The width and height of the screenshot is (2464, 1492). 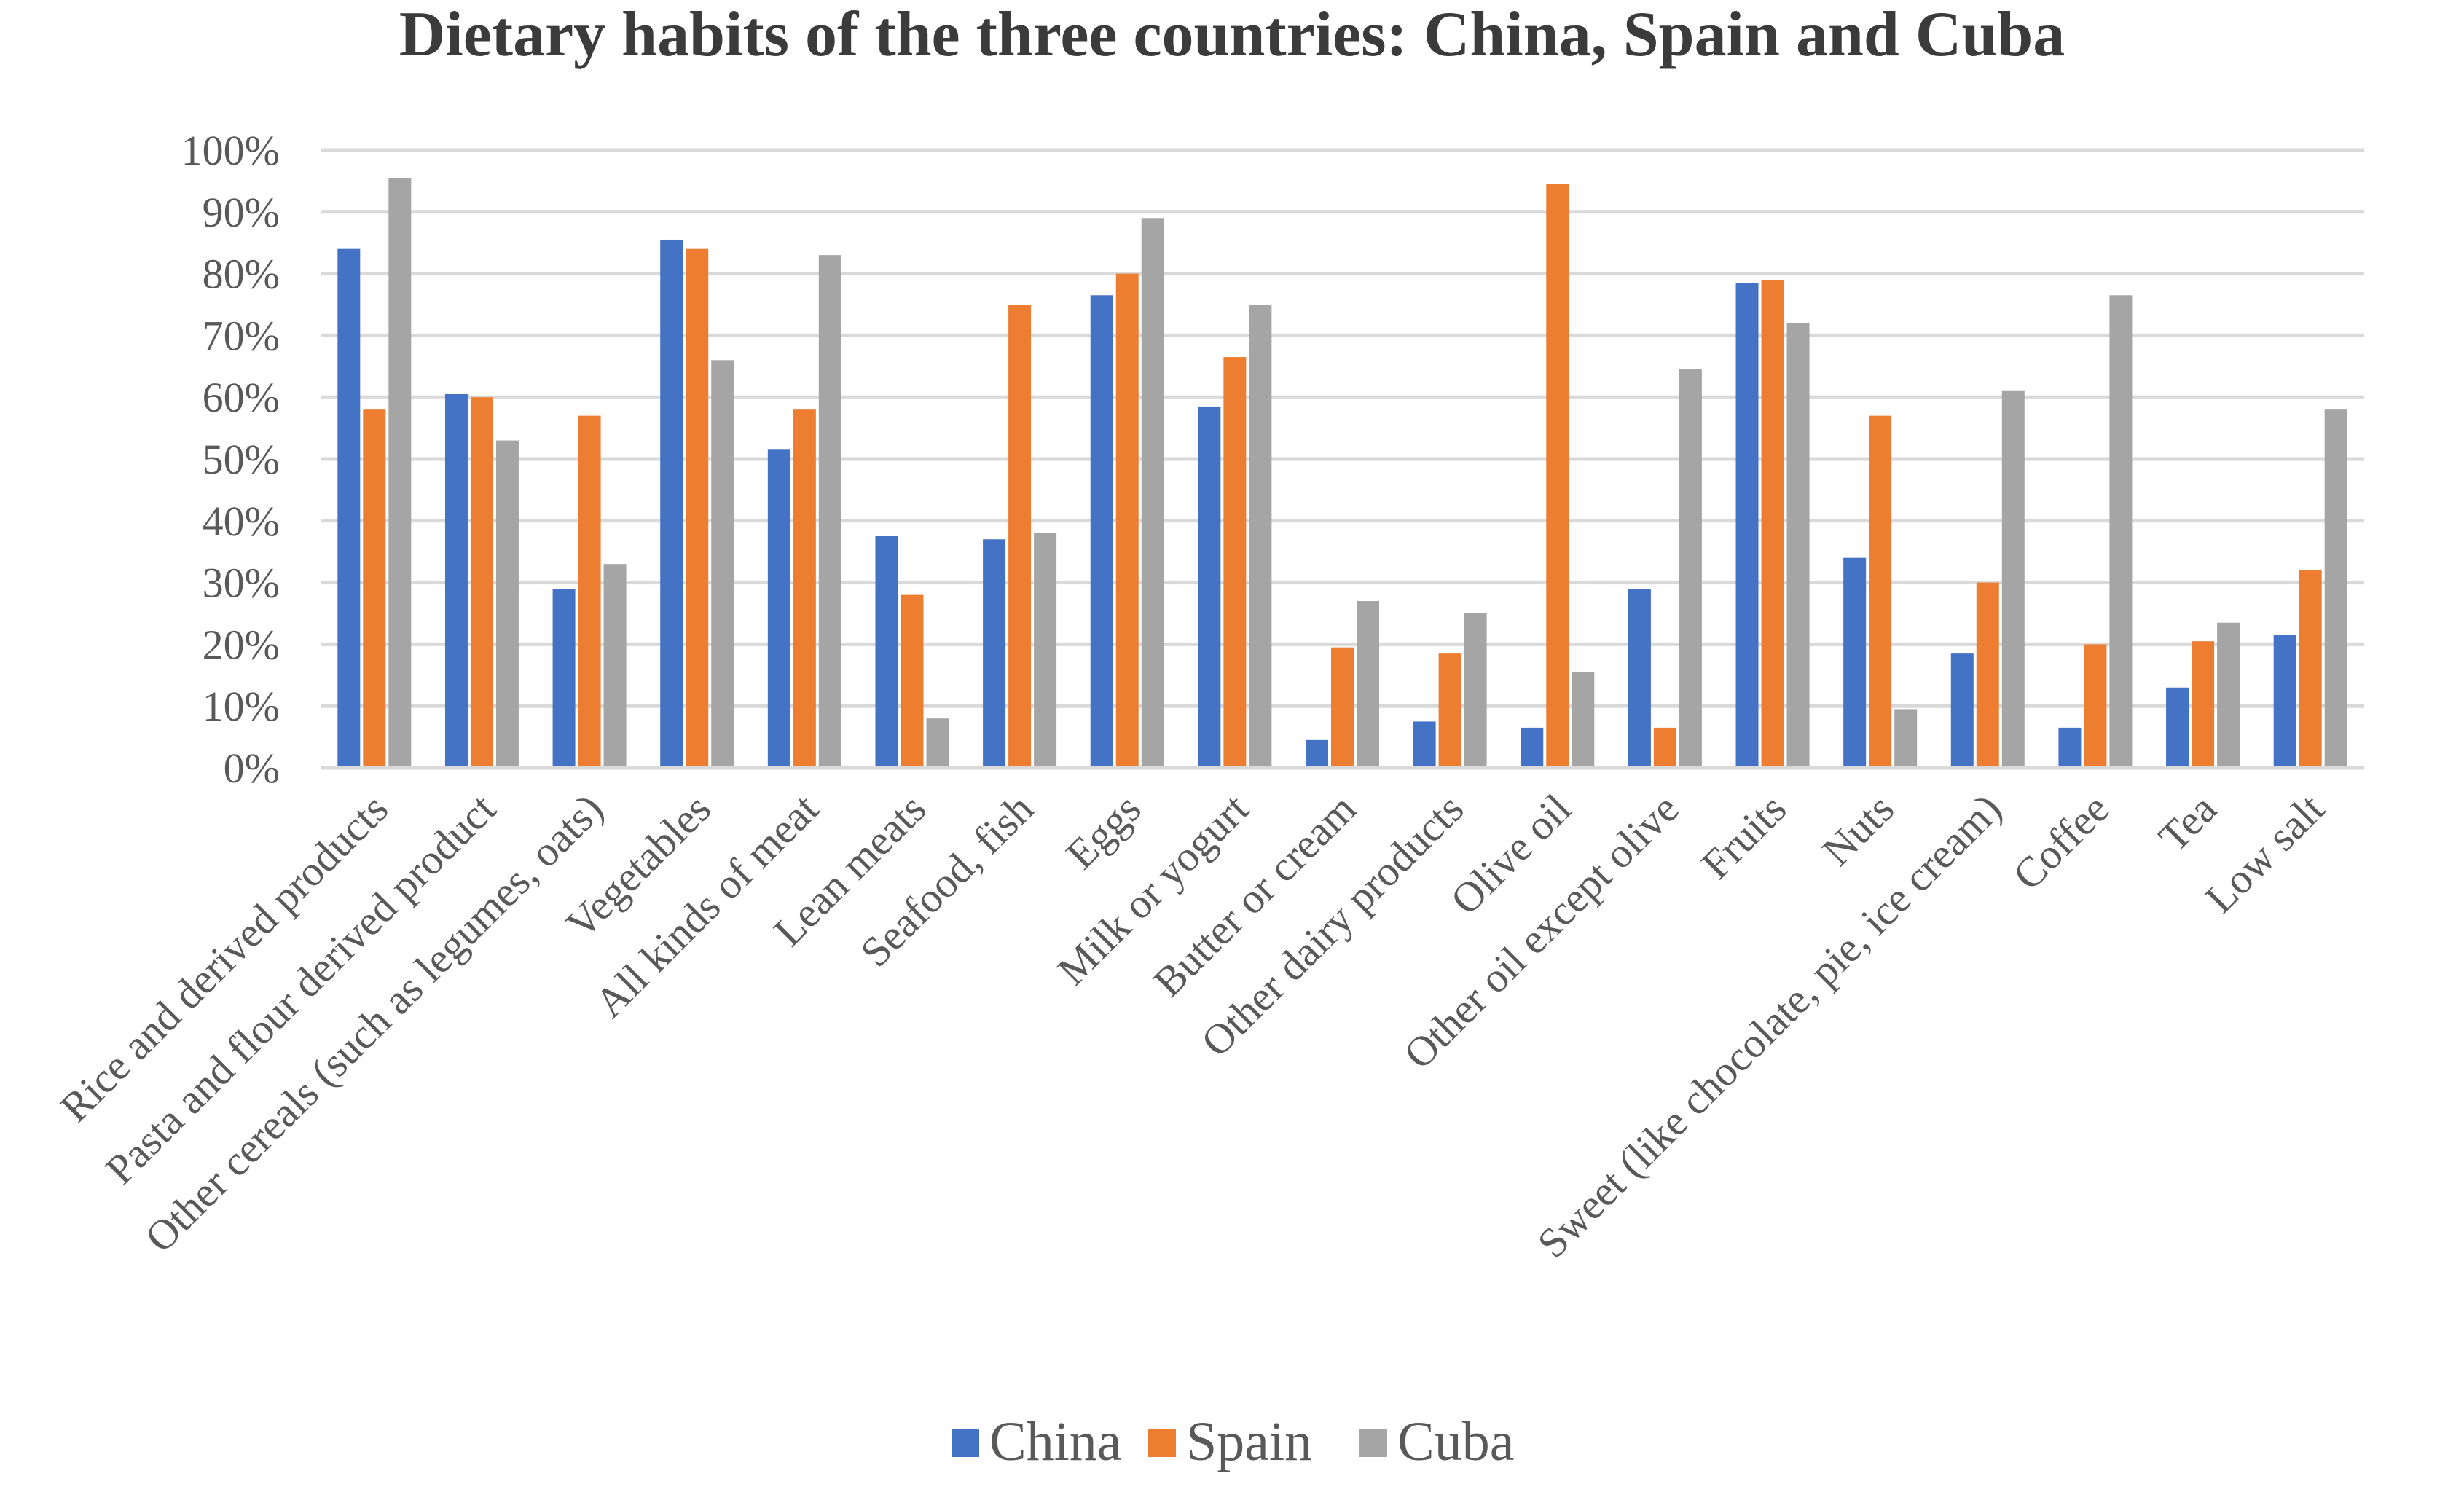 I want to click on y-axis-tick-labels: 0% 10% 20% 30% 40% 50% 60% 70% 80% 90% 100%, so click(x=230, y=459).